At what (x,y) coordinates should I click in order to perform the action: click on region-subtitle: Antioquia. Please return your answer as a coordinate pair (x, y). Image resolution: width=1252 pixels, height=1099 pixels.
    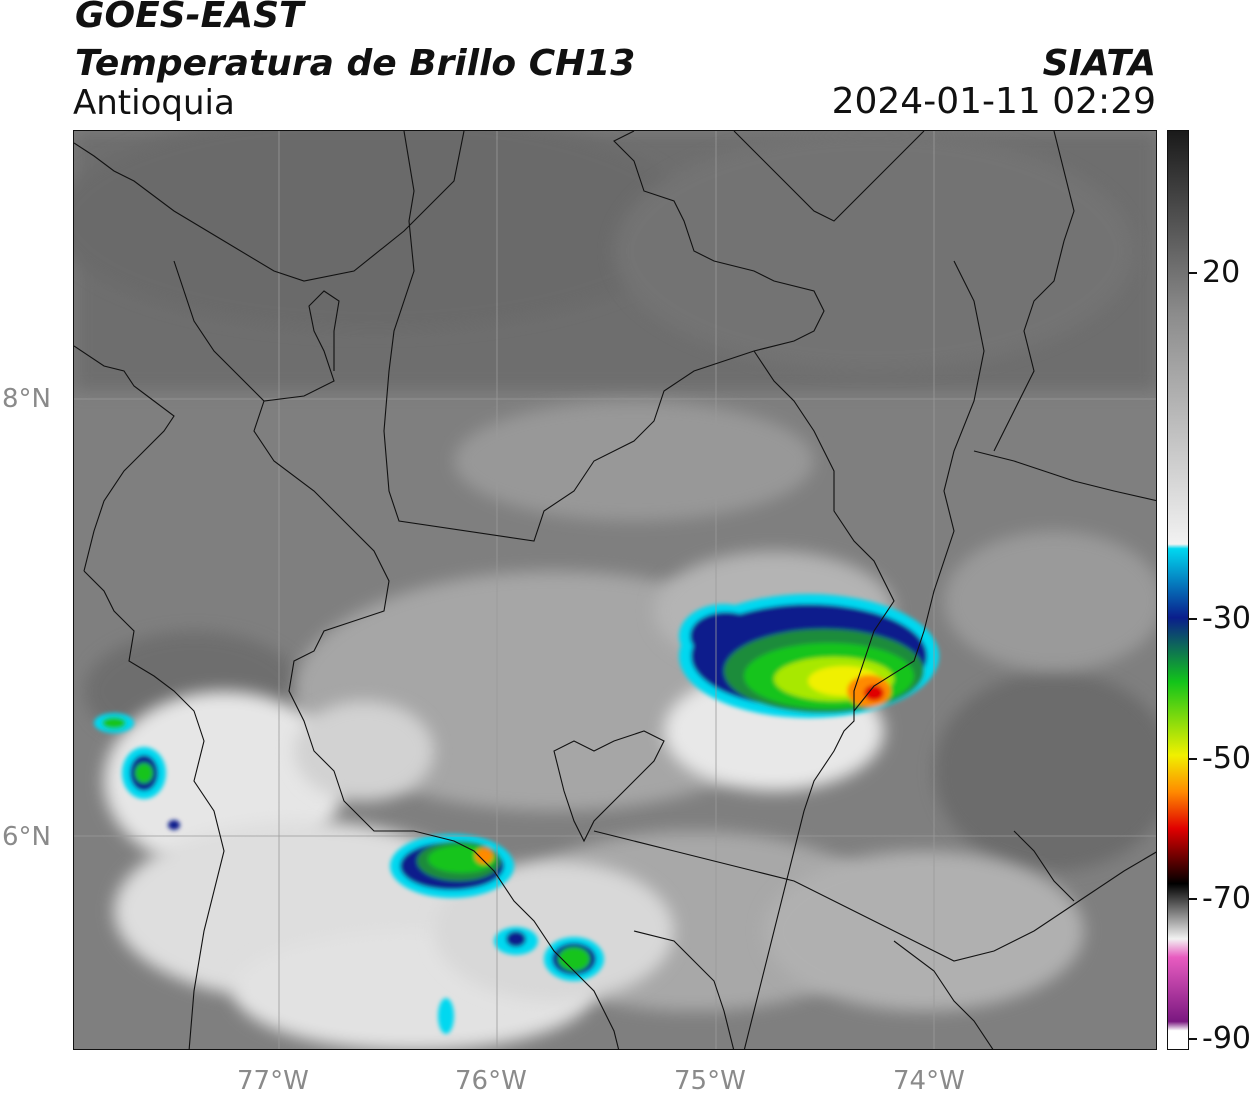
    Looking at the image, I should click on (154, 103).